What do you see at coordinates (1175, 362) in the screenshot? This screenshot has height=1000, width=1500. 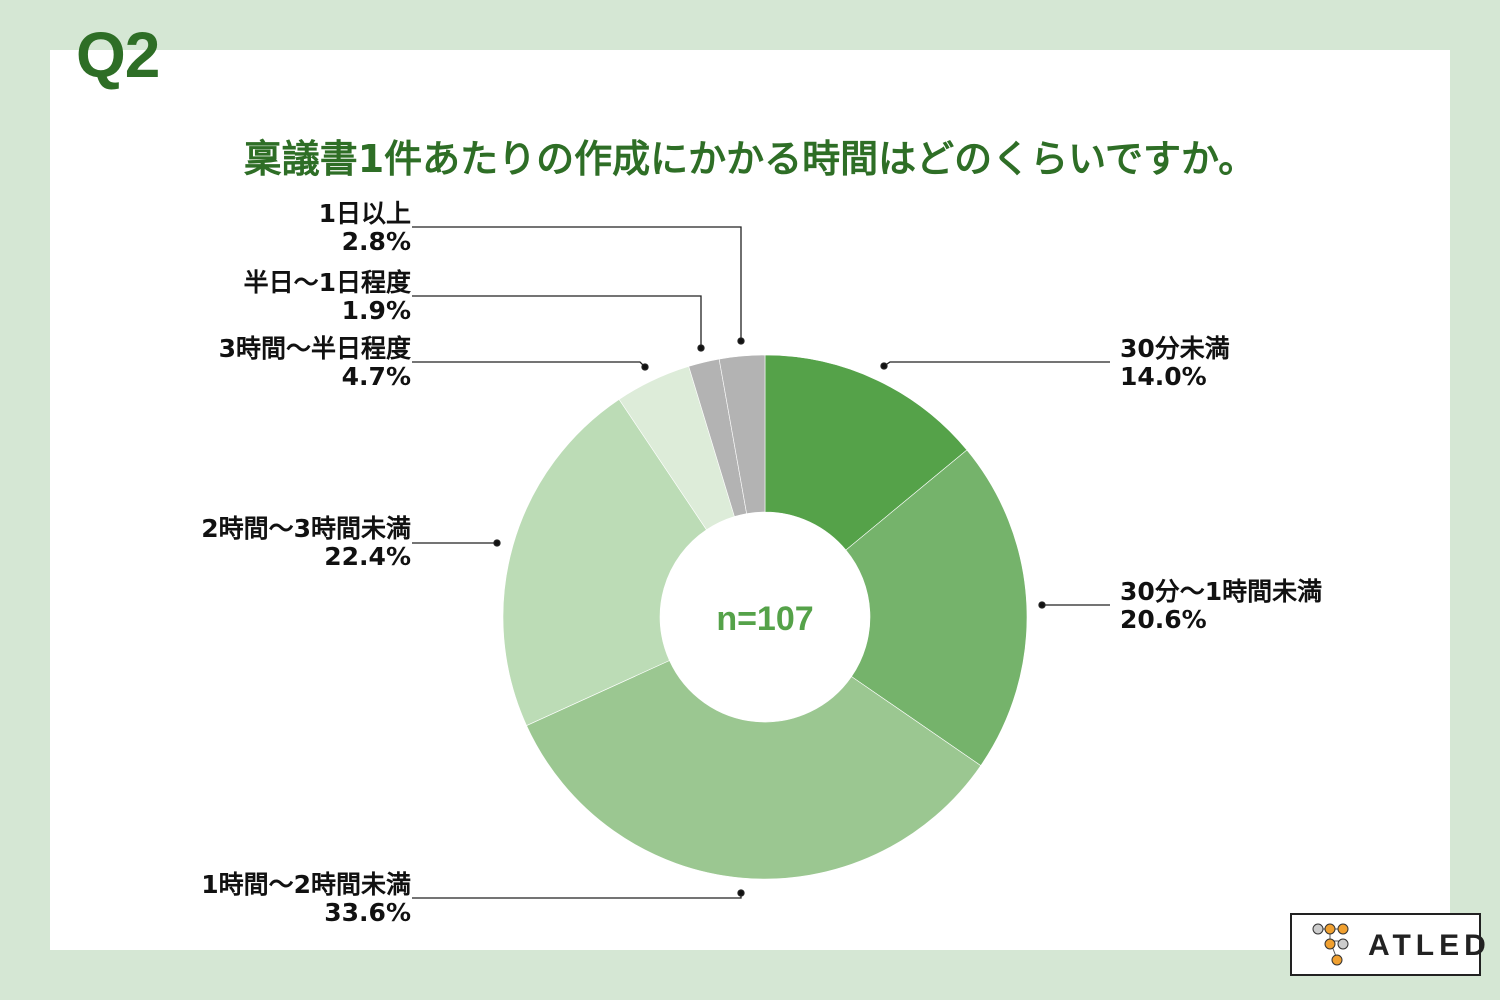 I see `label-under-30min: 30分未満 14.0%` at bounding box center [1175, 362].